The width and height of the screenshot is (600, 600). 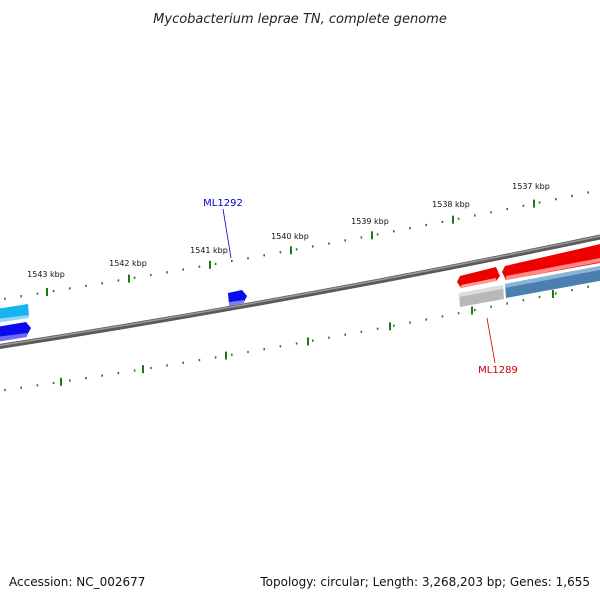 What do you see at coordinates (498, 346) in the screenshot?
I see `gene-label-ml1289-group: ML1289` at bounding box center [498, 346].